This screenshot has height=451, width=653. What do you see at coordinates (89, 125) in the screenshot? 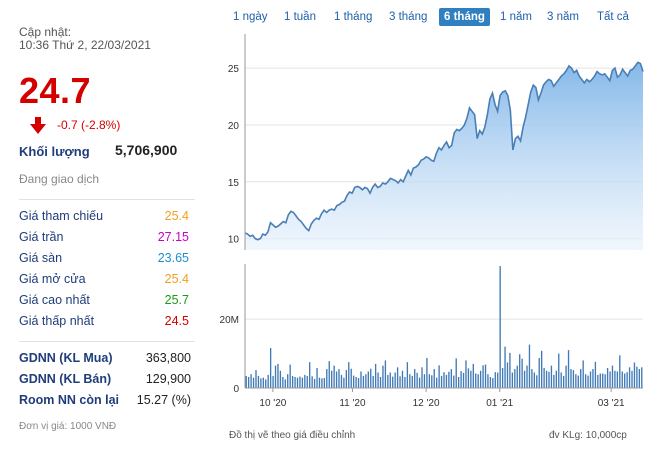
I see `price-change: -0.7 (-2.8%)` at bounding box center [89, 125].